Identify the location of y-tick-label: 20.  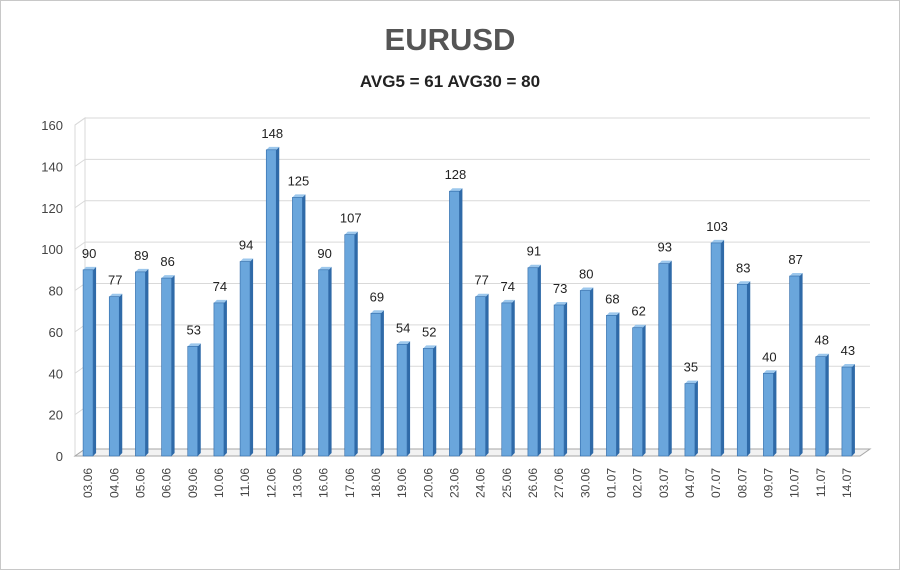
(56, 415).